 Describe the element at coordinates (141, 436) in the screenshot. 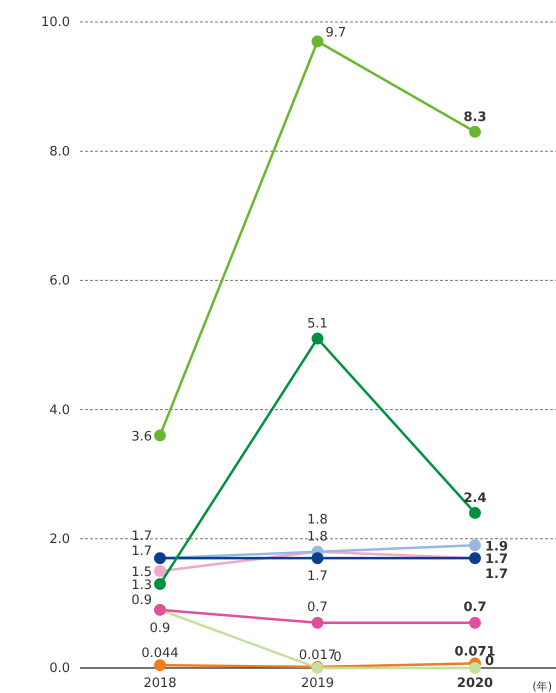

I see `data-label: 3.6` at that location.